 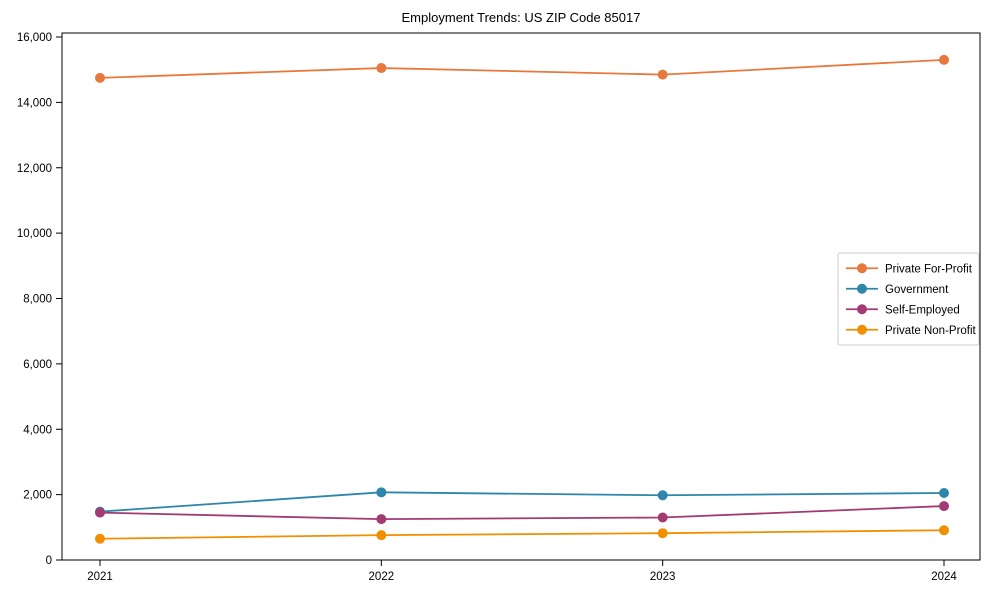 I want to click on chart-title: Employment Trends: US ZIP Code 85017, so click(x=521, y=17).